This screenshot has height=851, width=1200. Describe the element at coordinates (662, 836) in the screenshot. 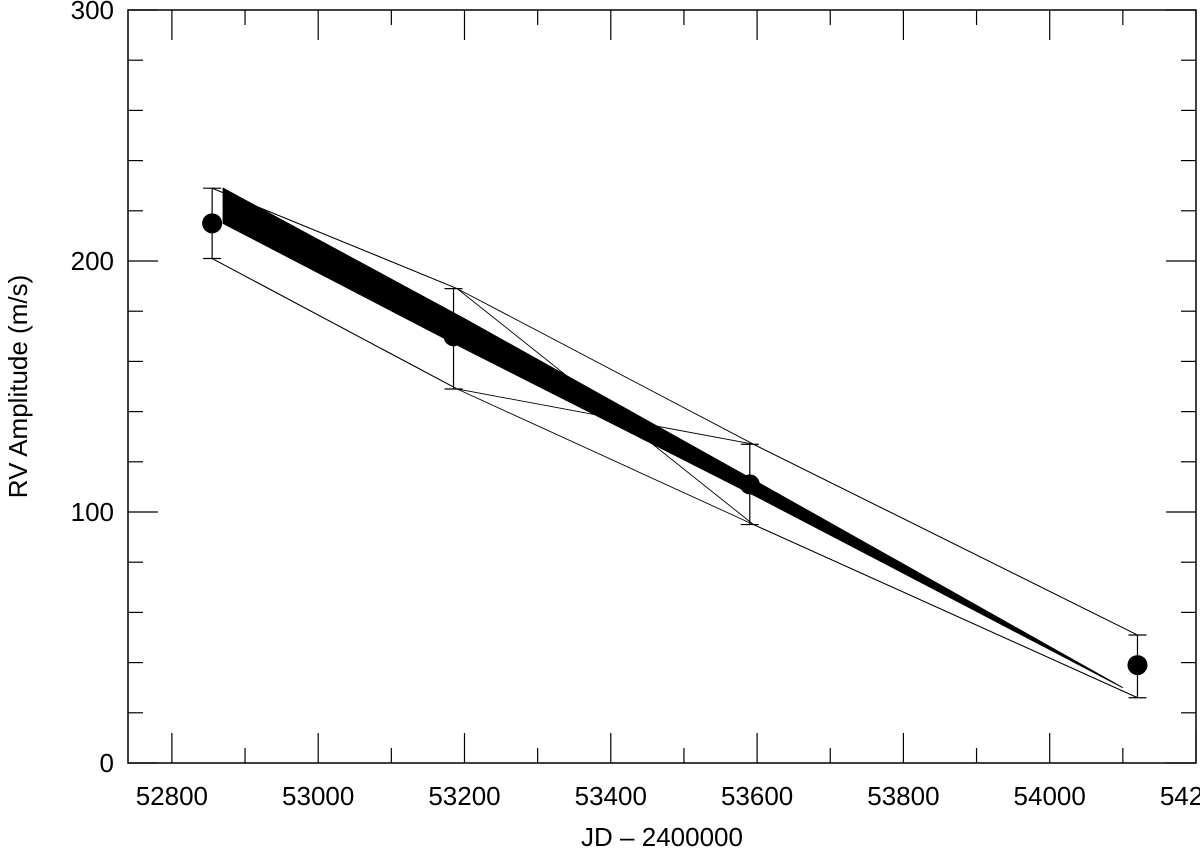

I see `x-axis-title: JD – 2400000` at that location.